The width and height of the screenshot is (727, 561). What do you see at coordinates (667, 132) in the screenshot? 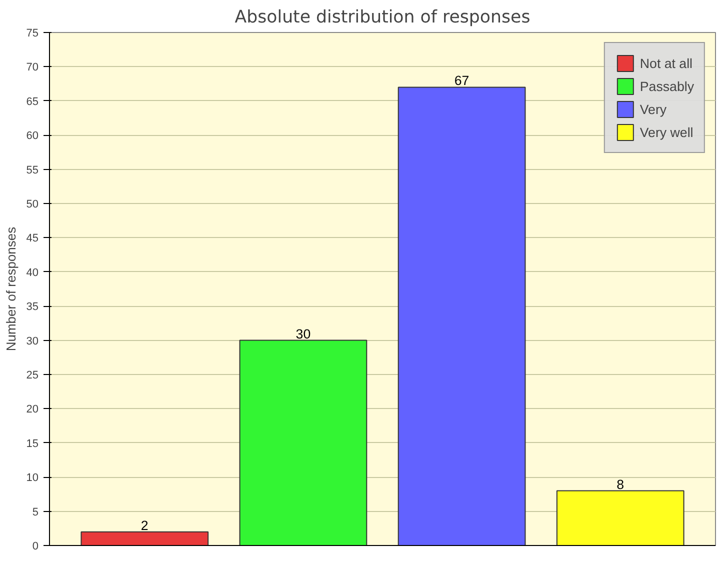
I see `legend-label: Very well` at bounding box center [667, 132].